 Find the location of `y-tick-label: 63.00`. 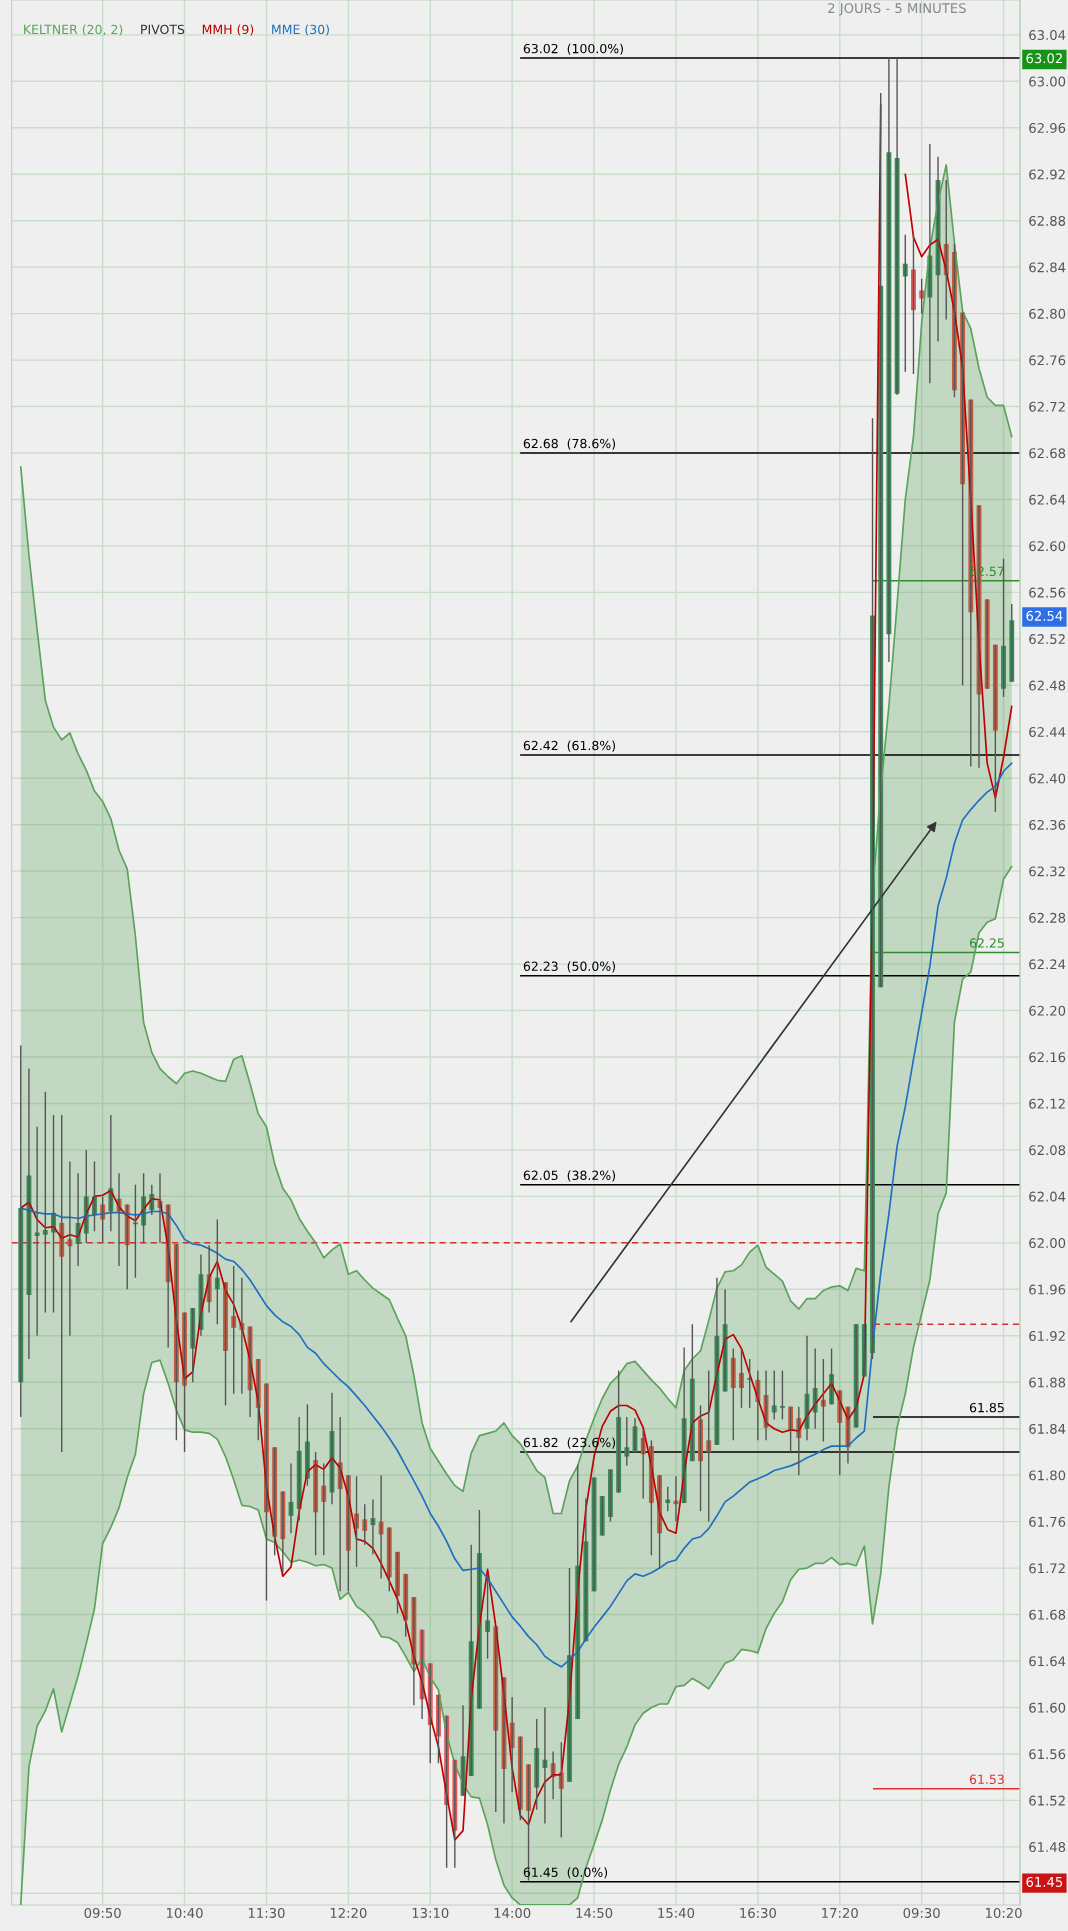

y-tick-label: 63.00 is located at coordinates (1047, 81).